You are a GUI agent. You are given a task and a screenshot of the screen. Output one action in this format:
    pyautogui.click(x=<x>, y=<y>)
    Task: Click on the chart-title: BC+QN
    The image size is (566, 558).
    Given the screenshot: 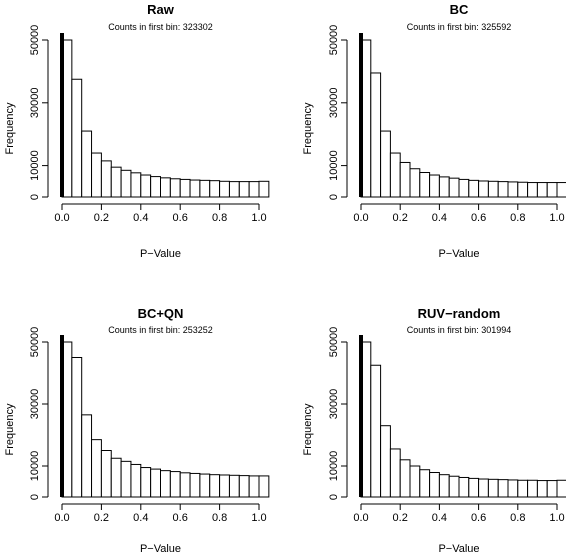 What is the action you would take?
    pyautogui.click(x=161, y=313)
    